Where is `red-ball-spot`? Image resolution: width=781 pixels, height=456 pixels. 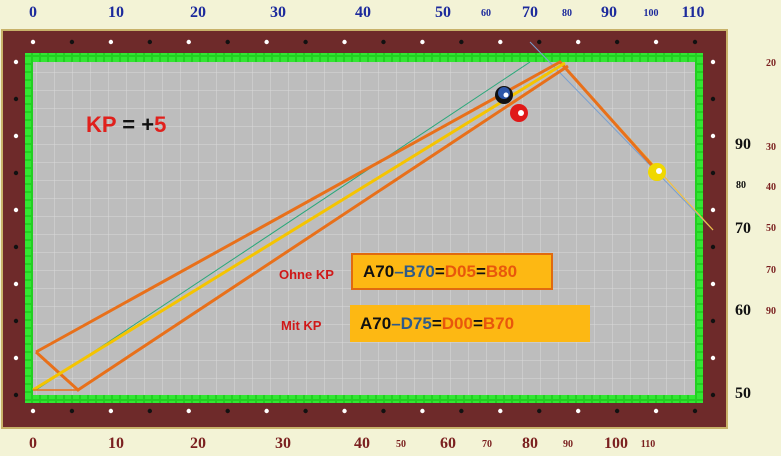 red-ball-spot is located at coordinates (521, 113).